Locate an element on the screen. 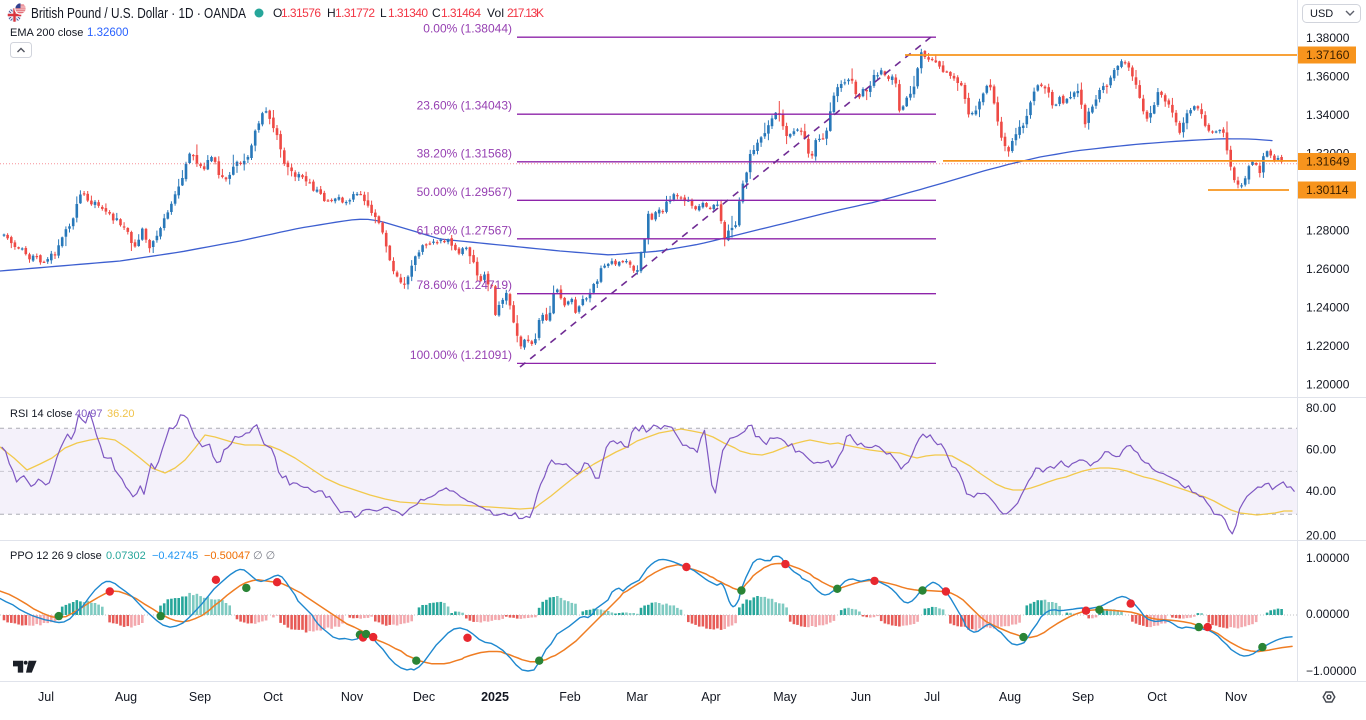 The width and height of the screenshot is (1366, 720). svg-text: EMA 200 close is located at coordinates (46, 33).